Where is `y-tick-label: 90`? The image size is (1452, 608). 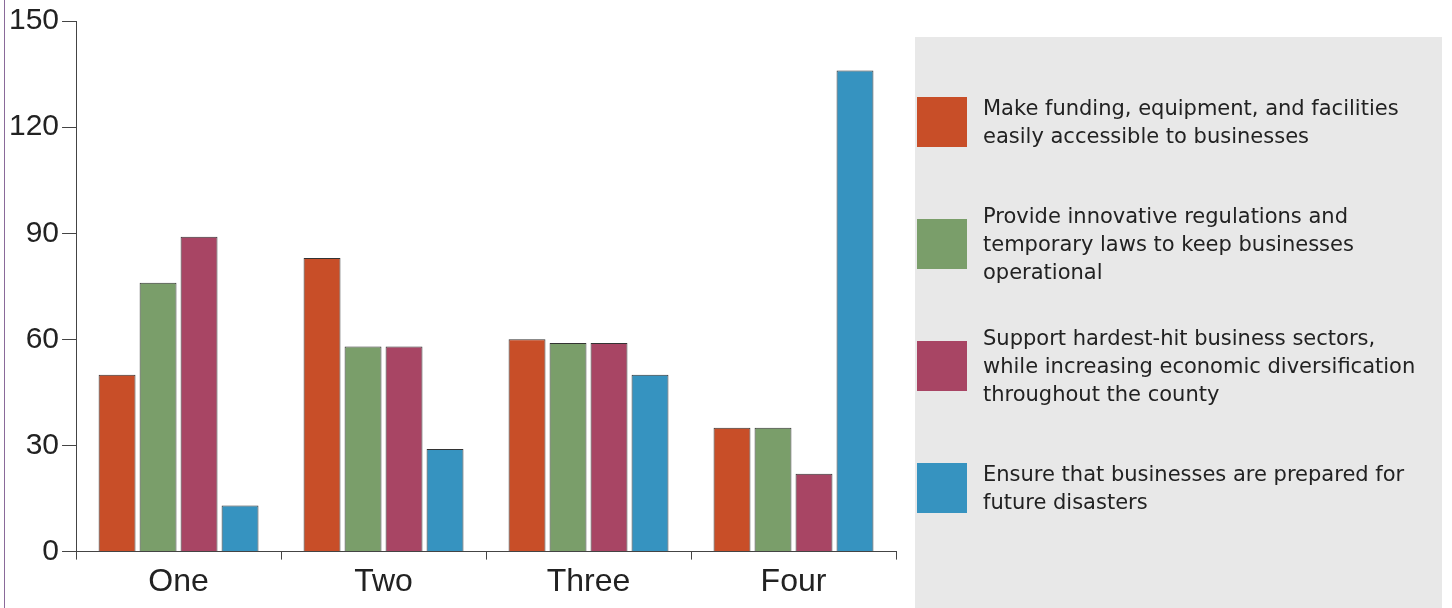 y-tick-label: 90 is located at coordinates (42, 231).